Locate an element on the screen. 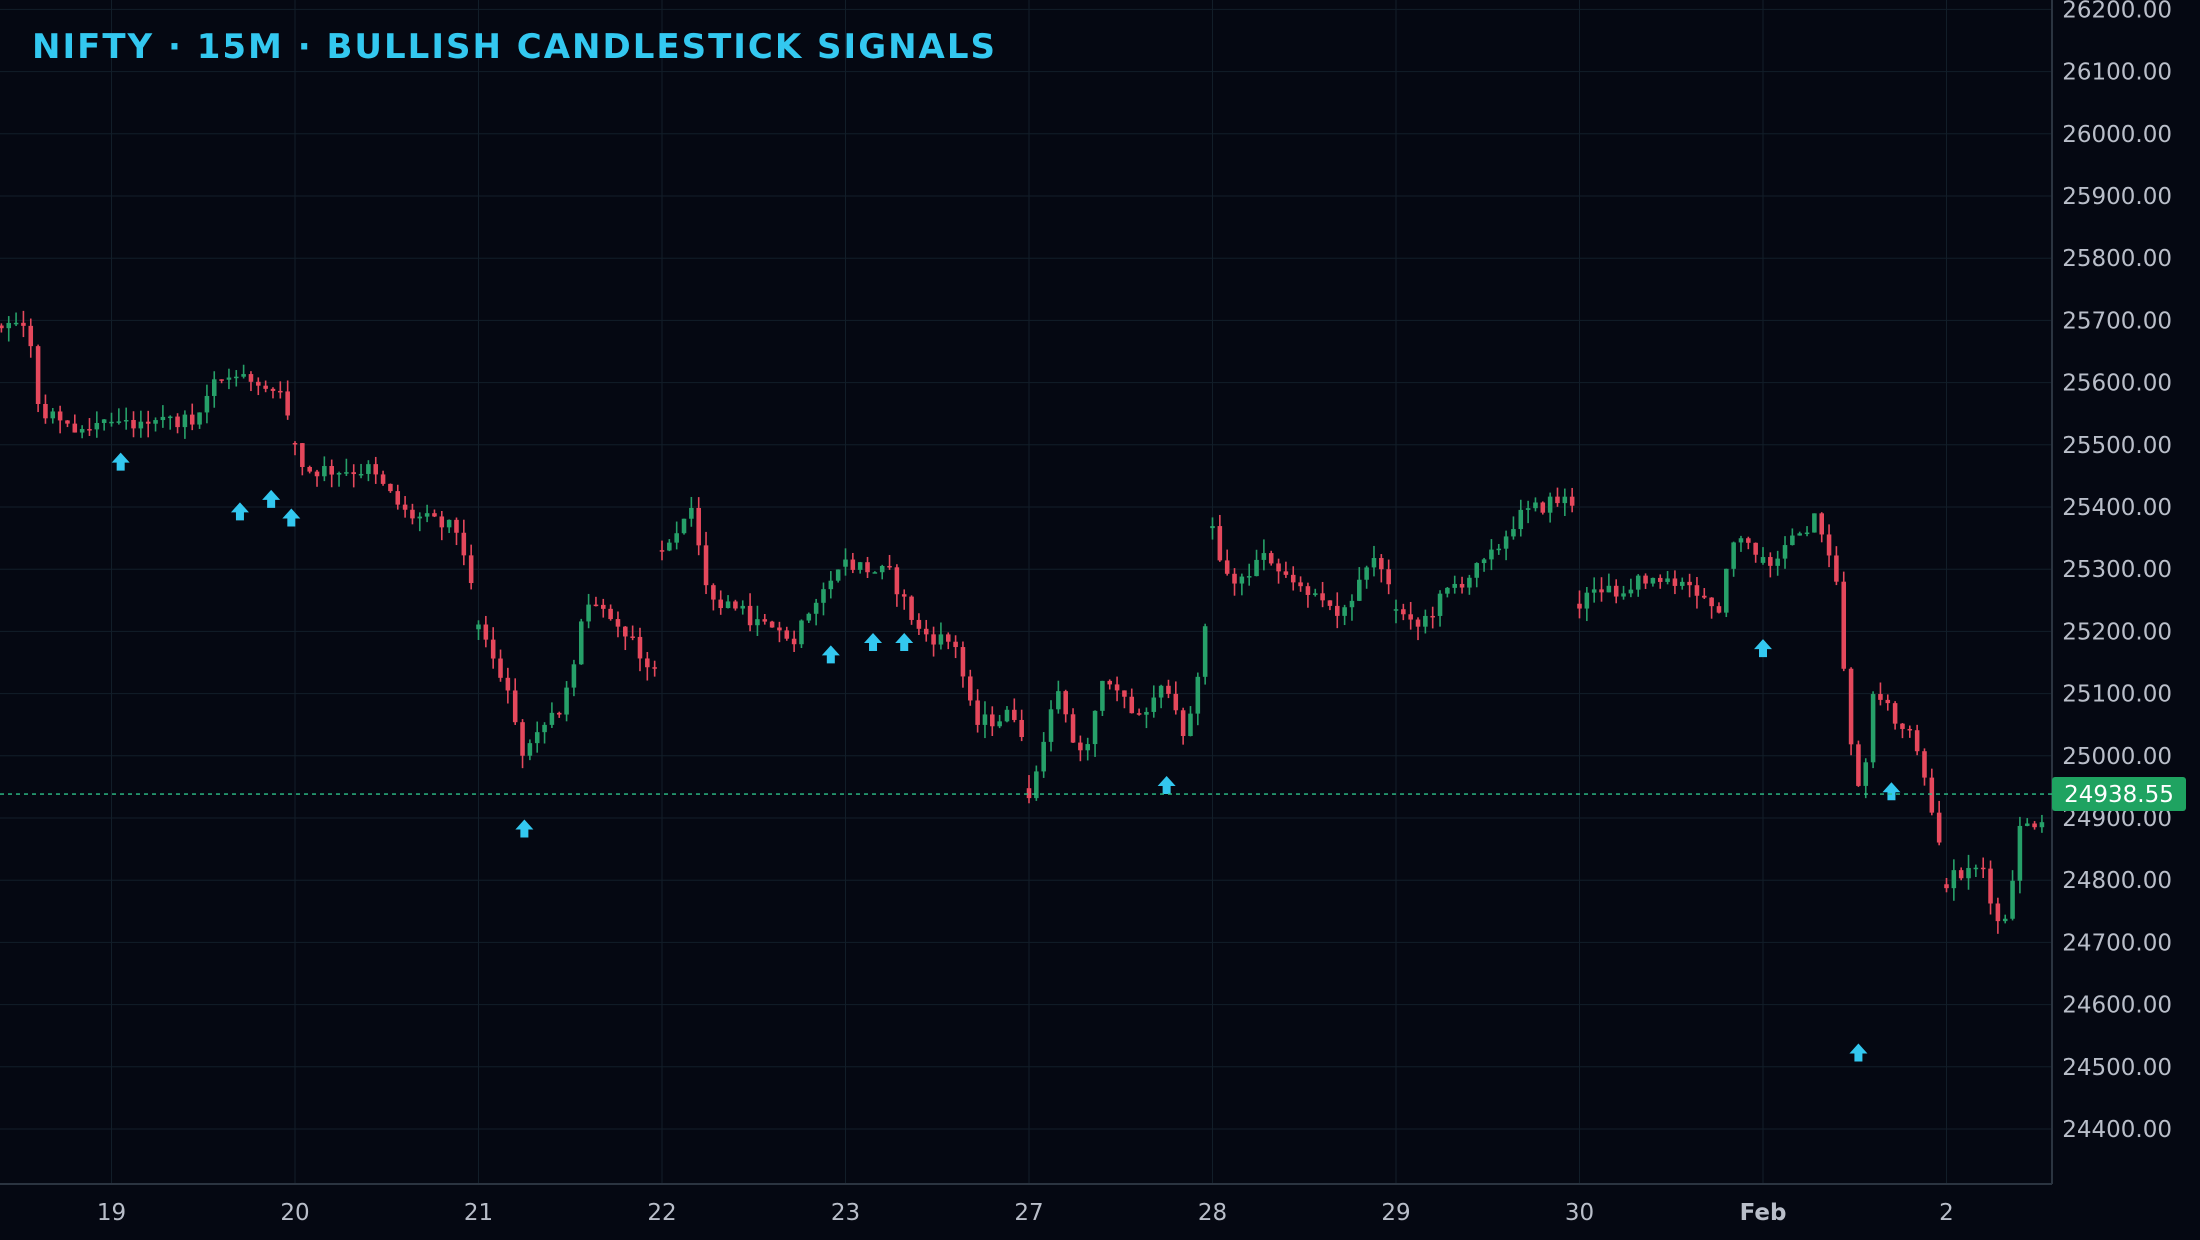  y-tick-label: 25100.00 is located at coordinates (2117, 695).